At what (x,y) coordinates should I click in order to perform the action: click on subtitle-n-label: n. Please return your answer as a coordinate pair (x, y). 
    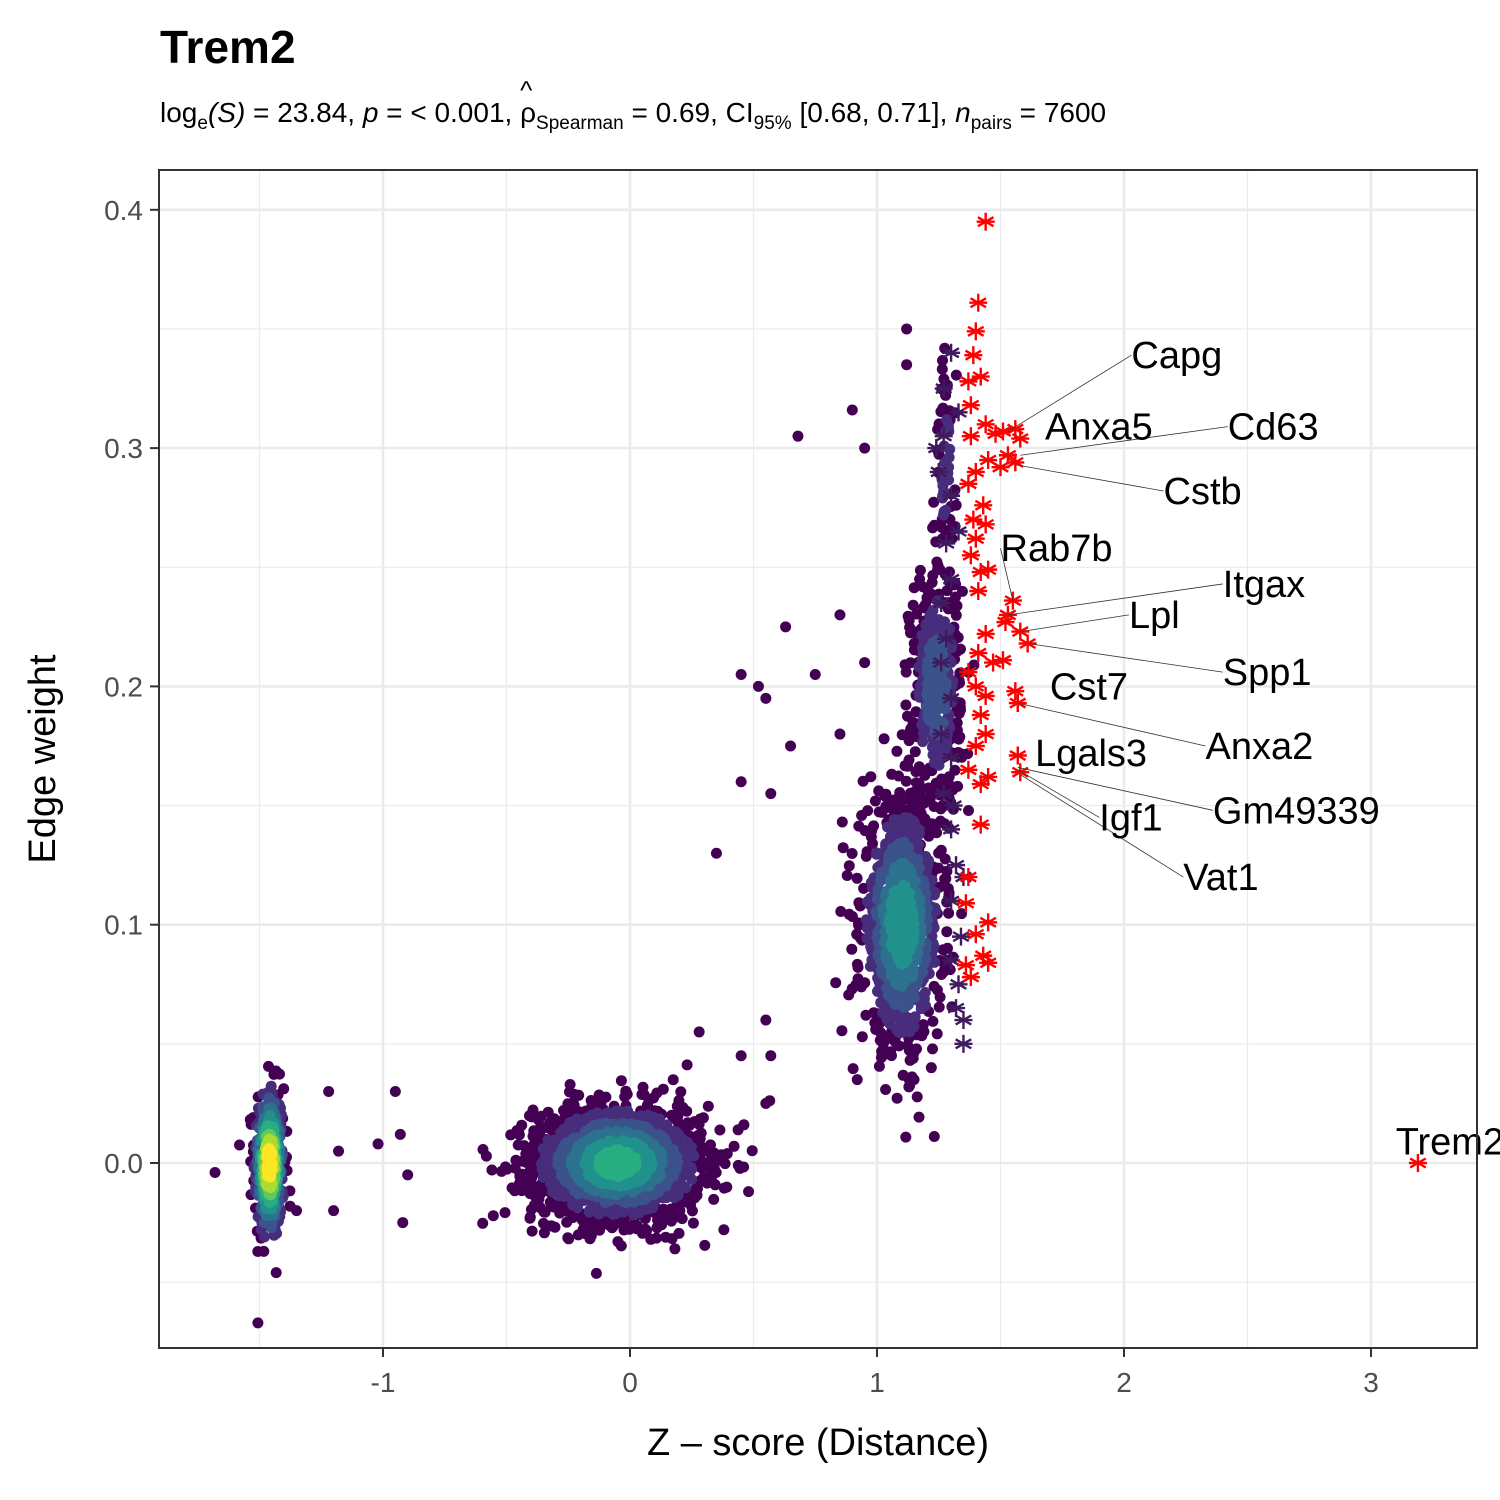
    Looking at the image, I should click on (963, 112).